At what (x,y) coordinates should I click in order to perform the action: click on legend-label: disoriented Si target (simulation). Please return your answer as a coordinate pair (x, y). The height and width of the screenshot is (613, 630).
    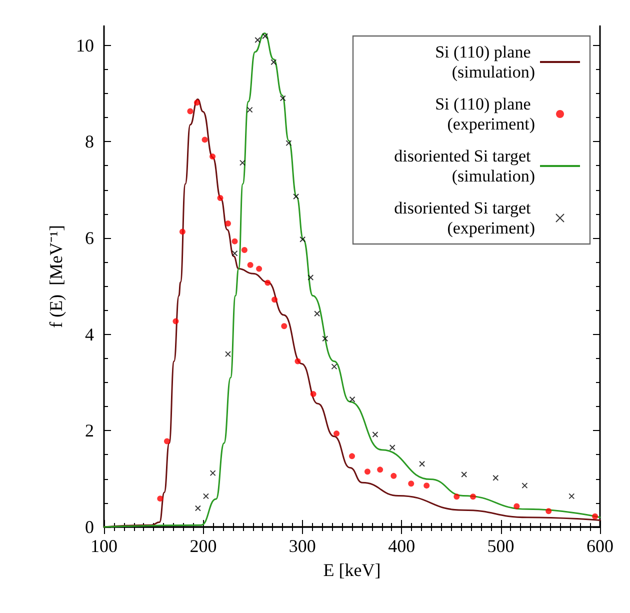
    Looking at the image, I should click on (464, 166).